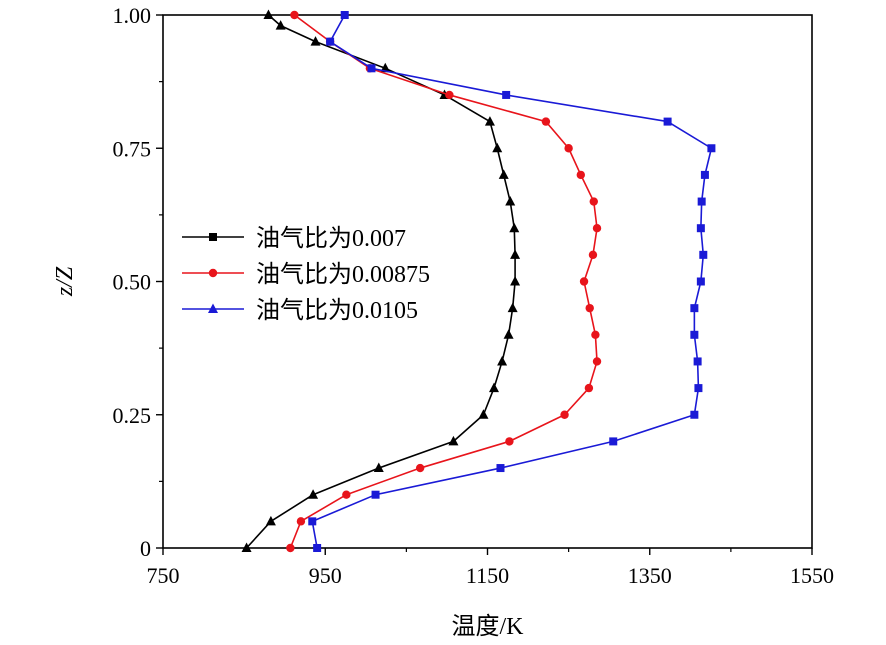 Image resolution: width=886 pixels, height=645 pixels. I want to click on legend-label: 油气比为0.0105, so click(337, 310).